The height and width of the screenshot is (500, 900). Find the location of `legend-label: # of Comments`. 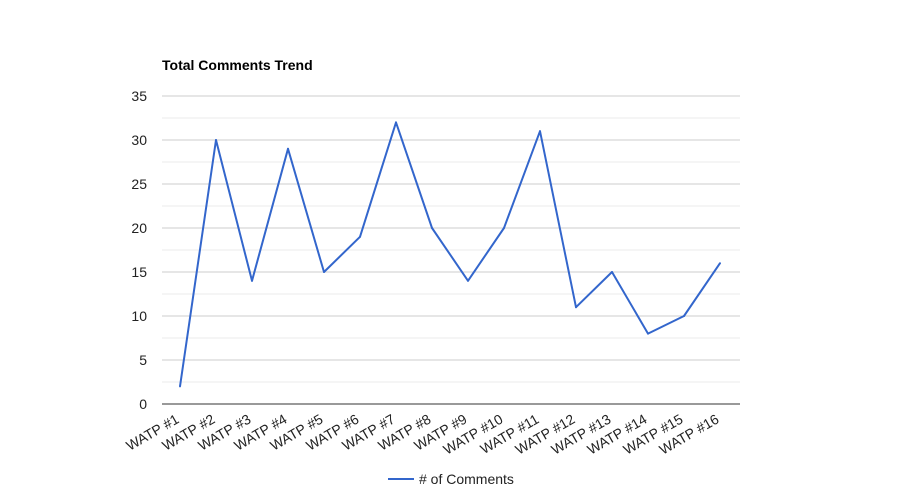

legend-label: # of Comments is located at coordinates (466, 479).